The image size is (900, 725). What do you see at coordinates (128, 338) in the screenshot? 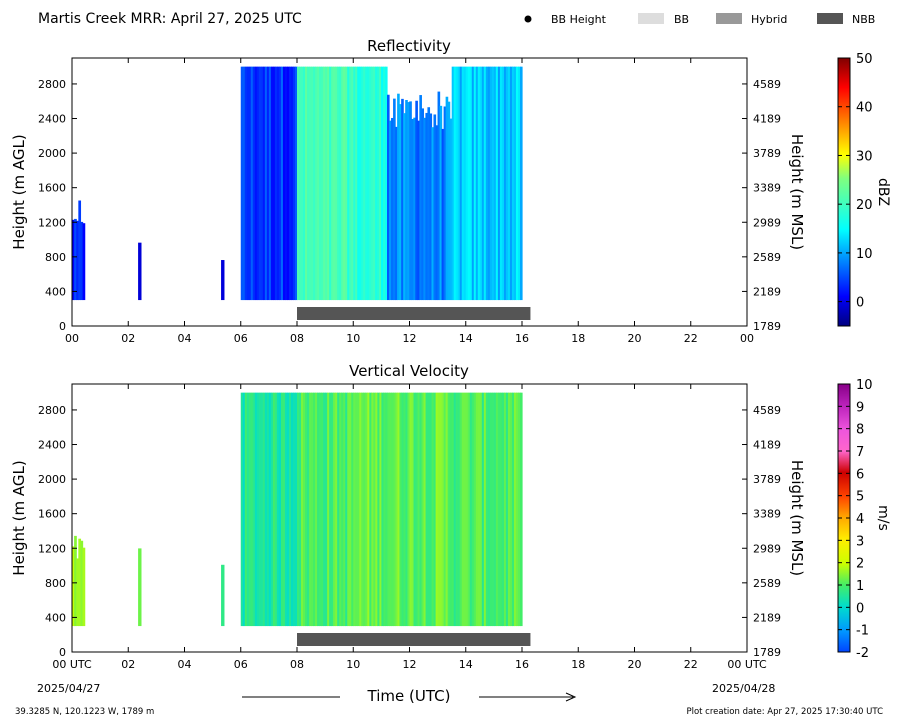
I see `x-tick-label: 02` at bounding box center [128, 338].